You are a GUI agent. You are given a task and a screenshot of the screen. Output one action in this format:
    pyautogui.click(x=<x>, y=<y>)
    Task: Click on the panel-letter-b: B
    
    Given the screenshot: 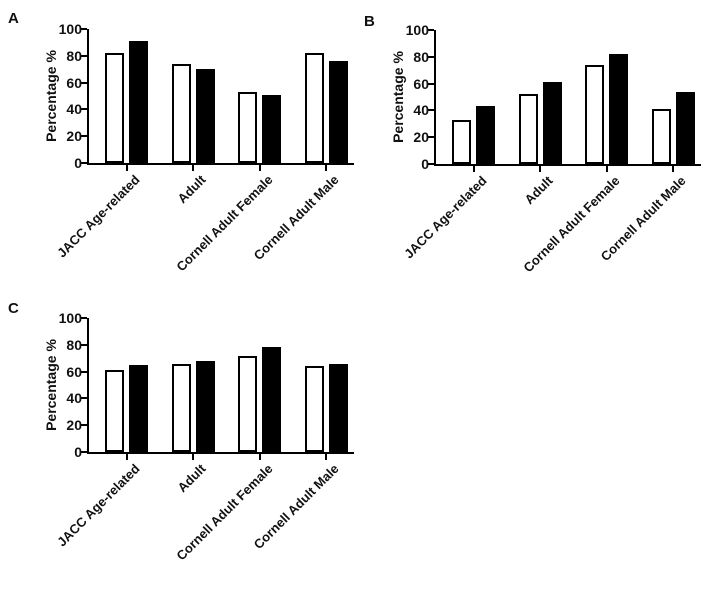 What is the action you would take?
    pyautogui.click(x=369, y=21)
    